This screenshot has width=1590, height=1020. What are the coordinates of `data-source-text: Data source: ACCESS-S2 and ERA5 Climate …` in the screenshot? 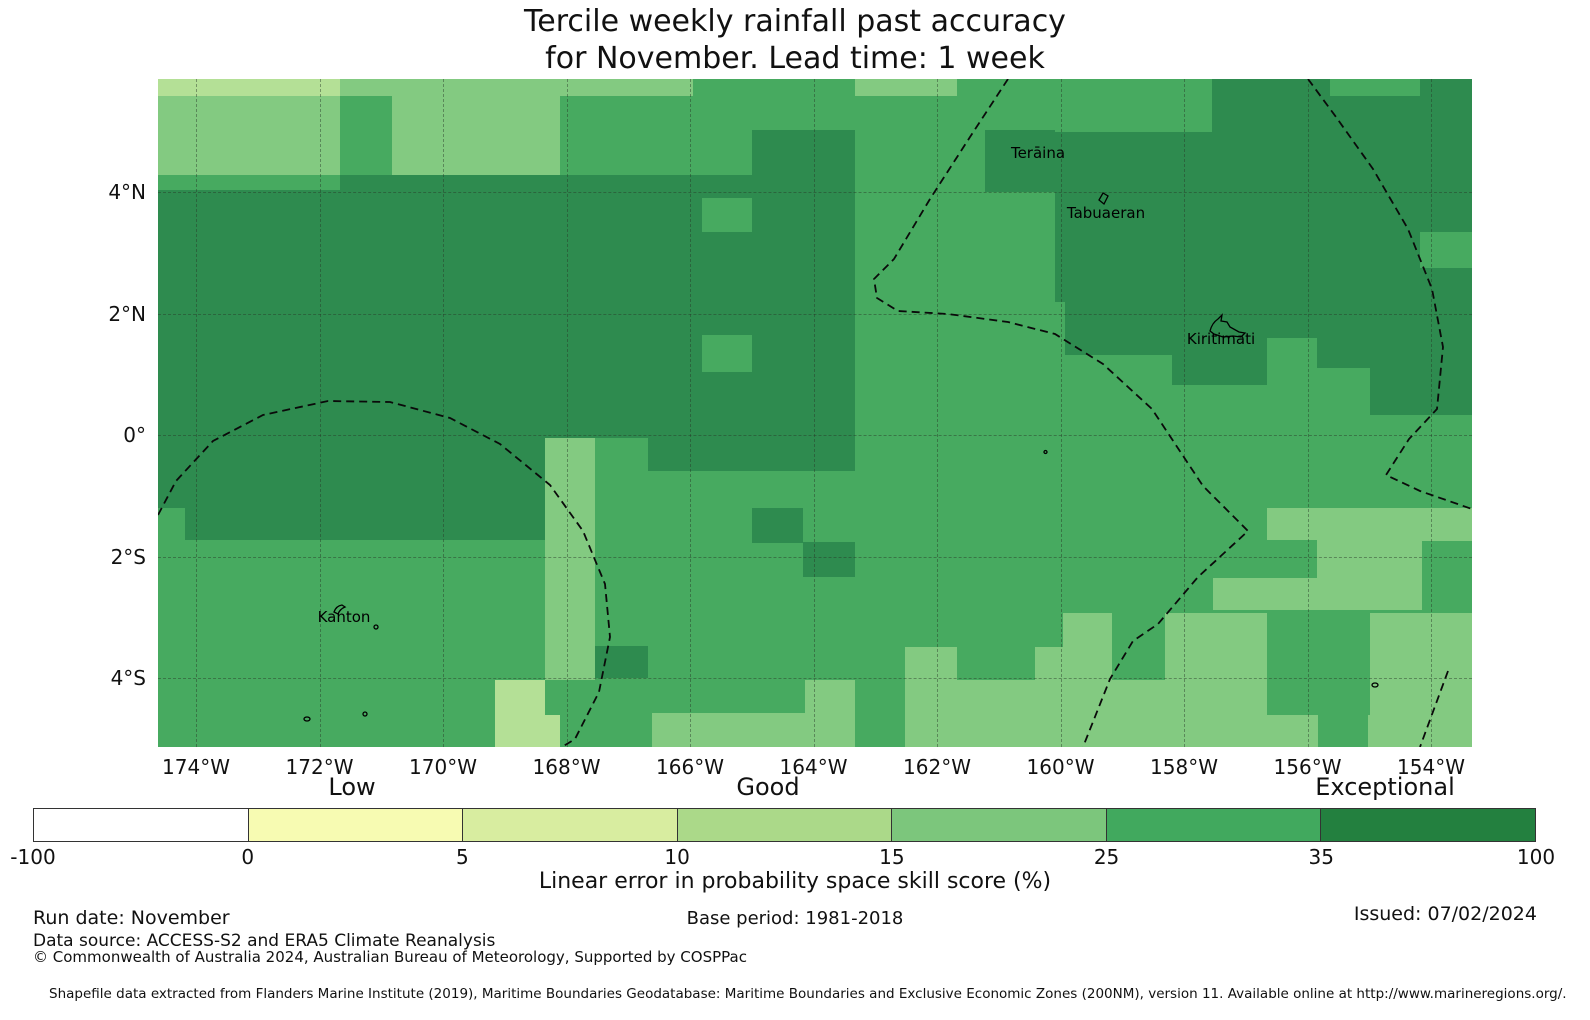 It's located at (264, 941).